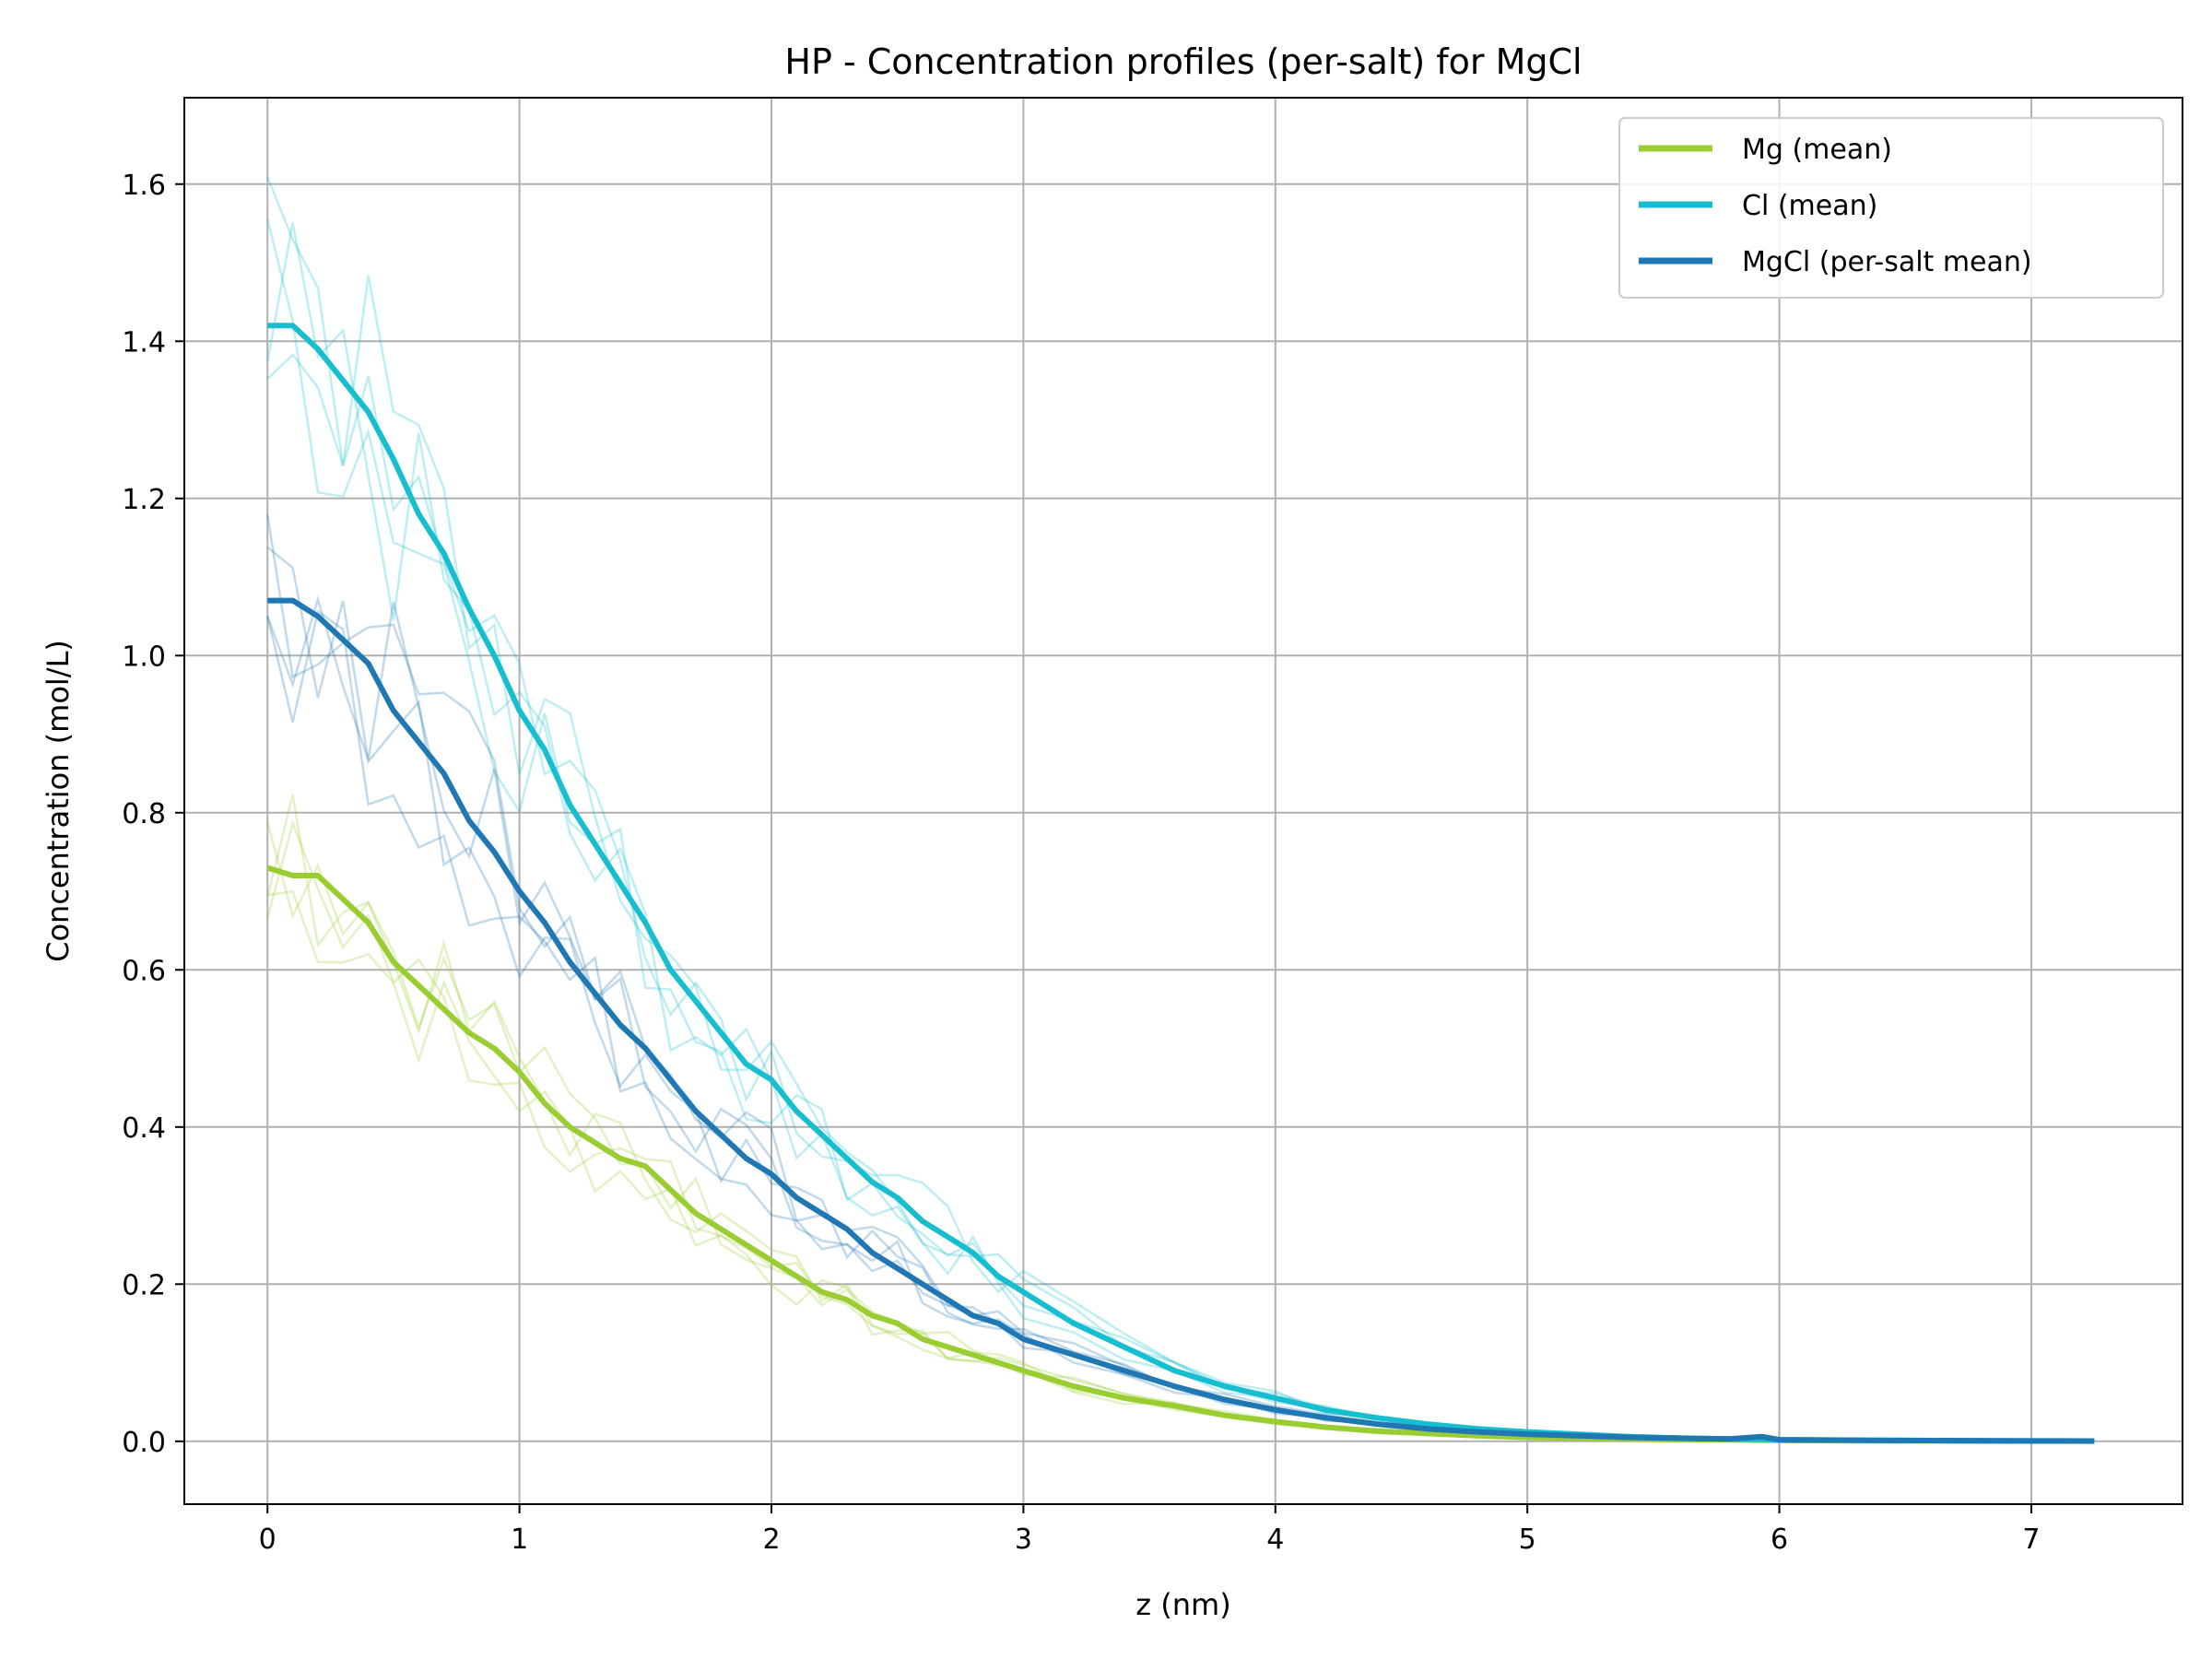 Image resolution: width=2212 pixels, height=1659 pixels. What do you see at coordinates (2031, 1540) in the screenshot?
I see `x-tick-label: 7` at bounding box center [2031, 1540].